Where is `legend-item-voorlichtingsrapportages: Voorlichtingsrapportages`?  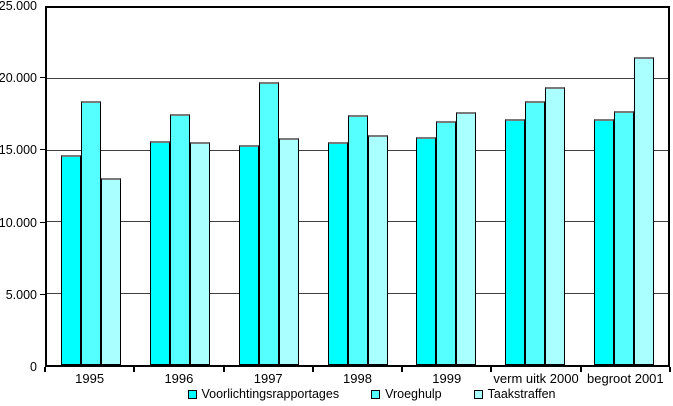
legend-item-voorlichtingsrapportages: Voorlichtingsrapportages is located at coordinates (263, 394).